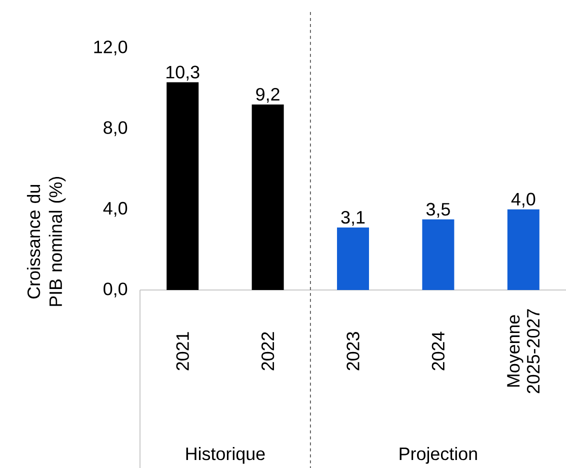 This screenshot has width=566, height=468. I want to click on data-label: 3,5, so click(438, 210).